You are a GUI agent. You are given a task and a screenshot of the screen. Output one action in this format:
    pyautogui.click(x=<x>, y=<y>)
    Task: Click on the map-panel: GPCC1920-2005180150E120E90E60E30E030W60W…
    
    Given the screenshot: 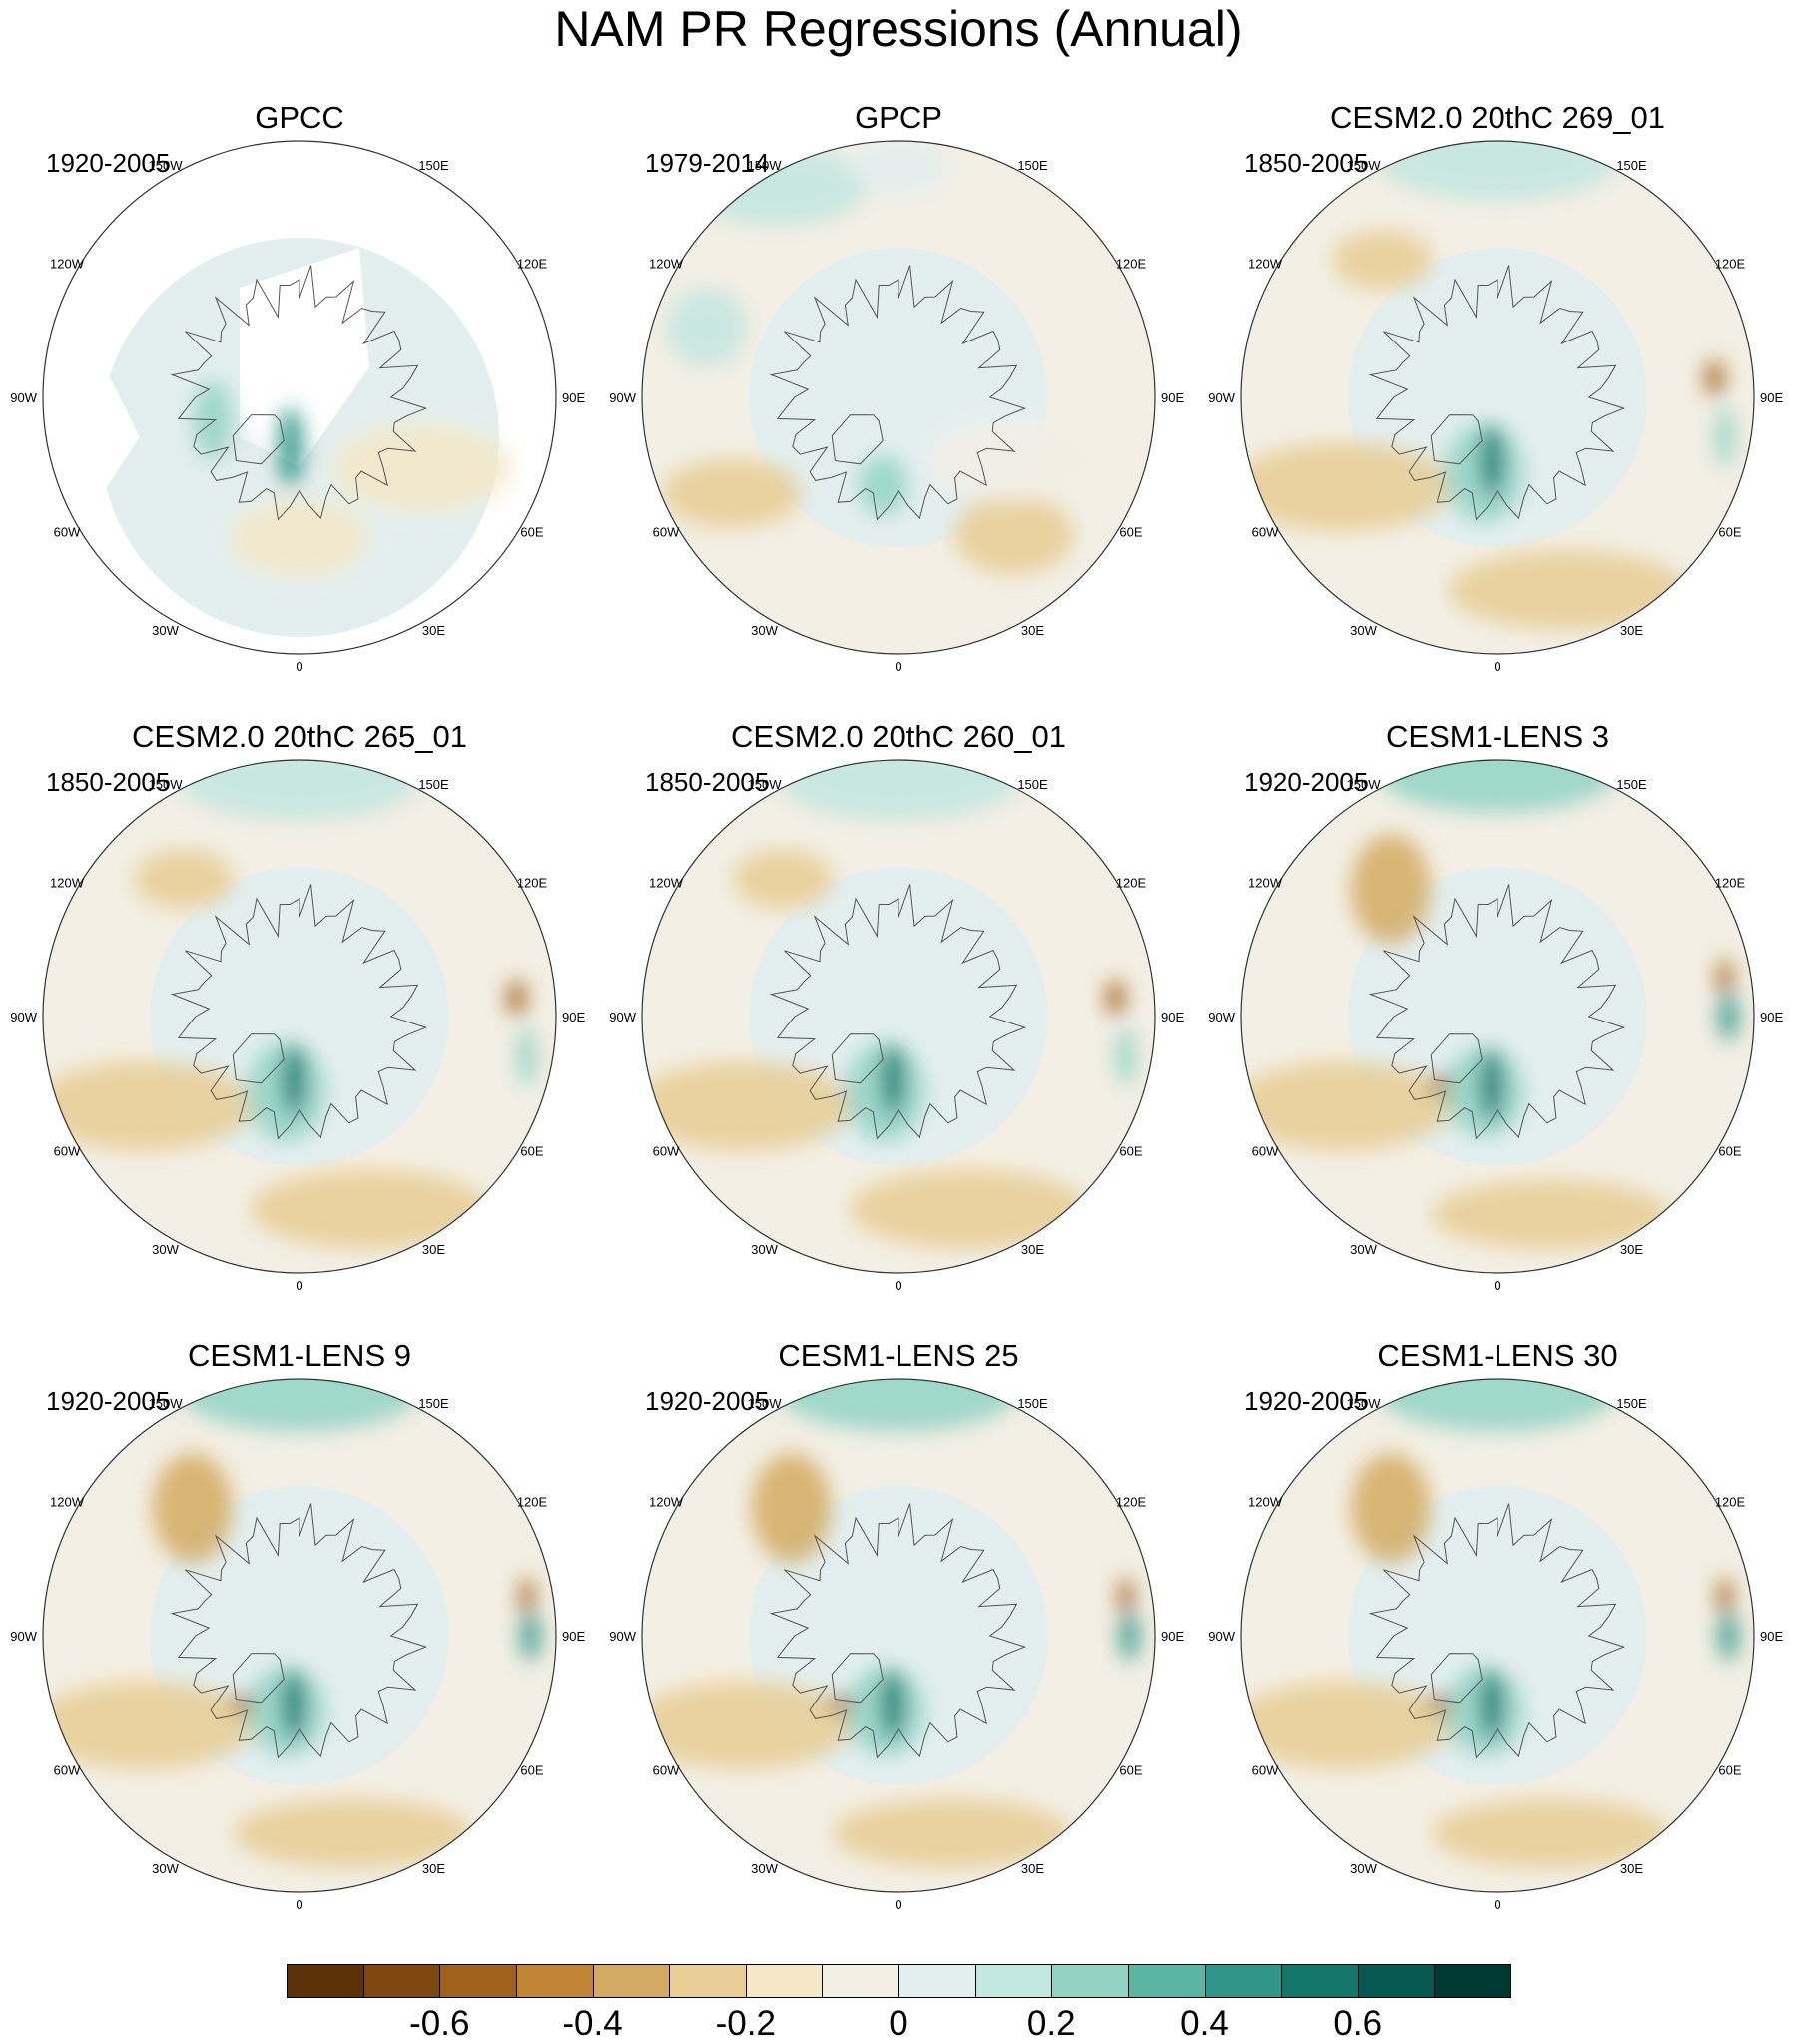 What is the action you would take?
    pyautogui.click(x=299, y=409)
    